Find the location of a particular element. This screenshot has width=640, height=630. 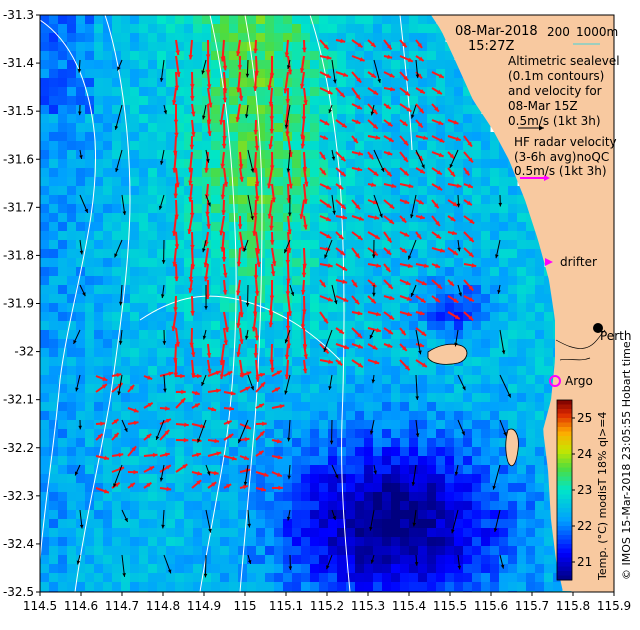

colorbar-tick-label: 22 is located at coordinates (584, 526).